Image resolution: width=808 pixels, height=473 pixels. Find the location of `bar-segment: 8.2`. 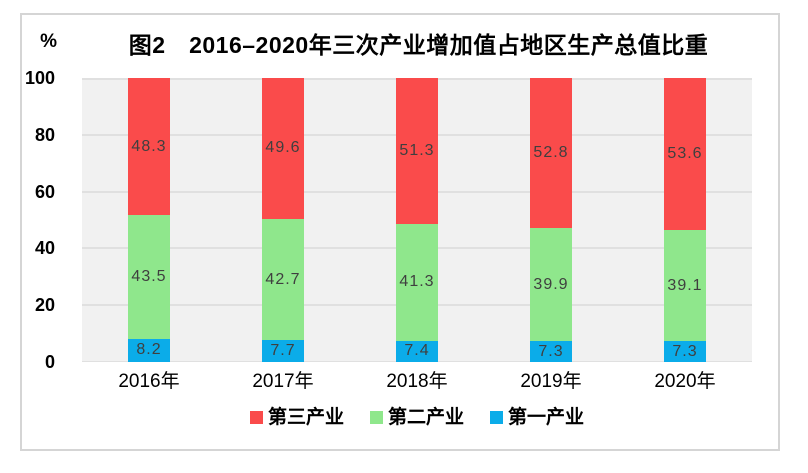

bar-segment: 8.2 is located at coordinates (149, 350).